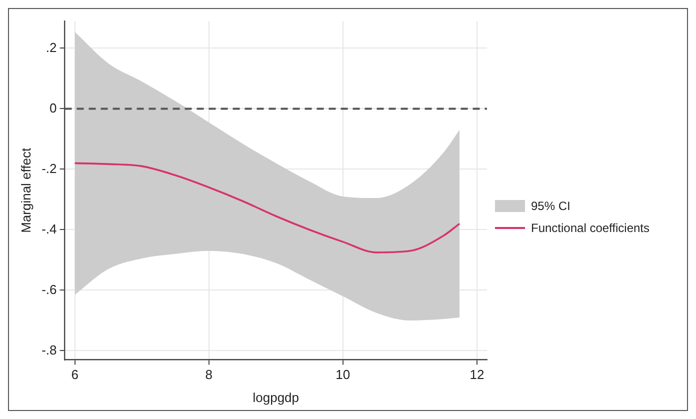 The width and height of the screenshot is (696, 419). I want to click on line-series, so click(267, 208).